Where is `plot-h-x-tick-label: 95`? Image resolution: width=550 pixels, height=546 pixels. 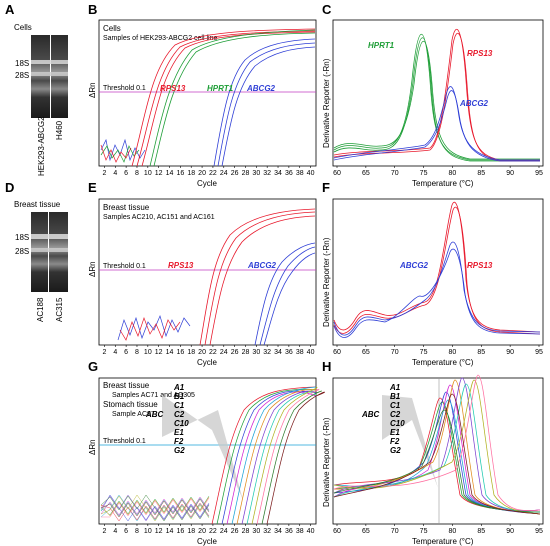 plot-h-x-tick-label: 95 is located at coordinates (539, 531).